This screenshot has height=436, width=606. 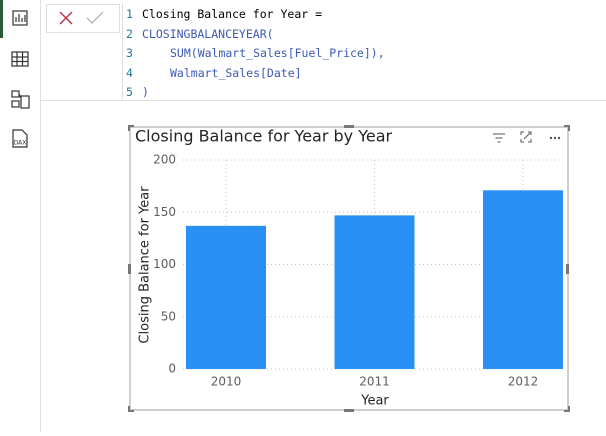 What do you see at coordinates (15, 74) in the screenshot?
I see `sidebar-icons: DAX` at bounding box center [15, 74].